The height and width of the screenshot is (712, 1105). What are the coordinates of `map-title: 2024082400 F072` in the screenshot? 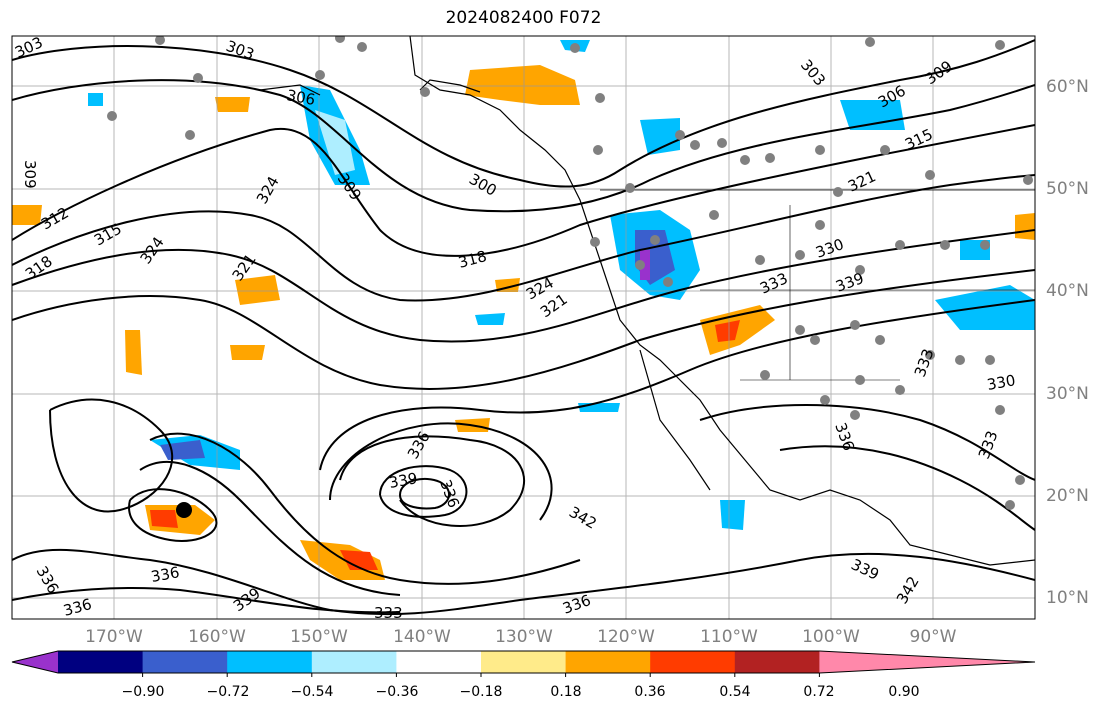 It's located at (523, 18).